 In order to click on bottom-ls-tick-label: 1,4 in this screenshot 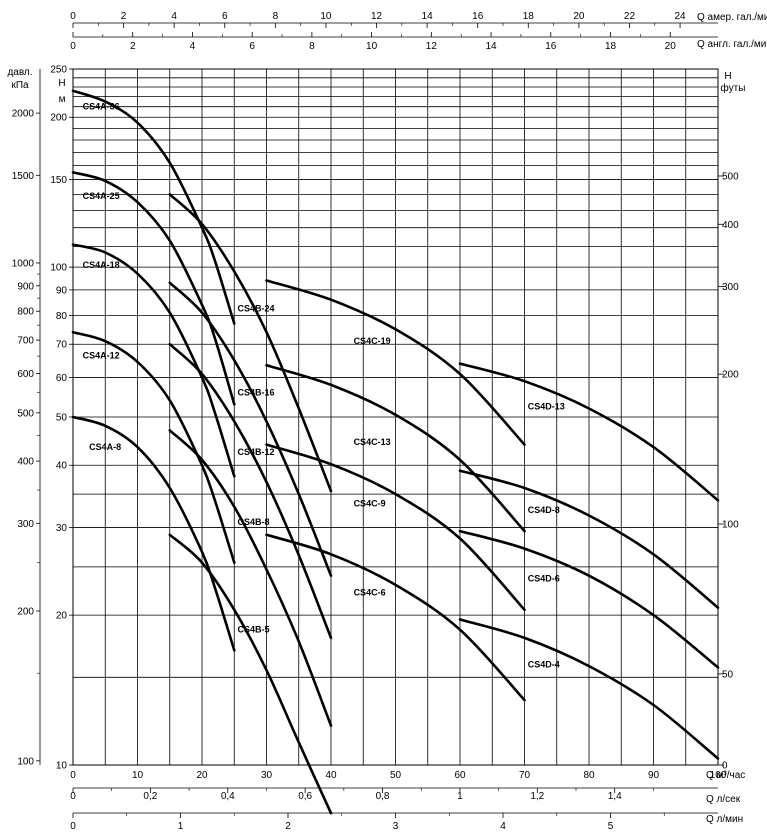, I will do `click(615, 796)`.